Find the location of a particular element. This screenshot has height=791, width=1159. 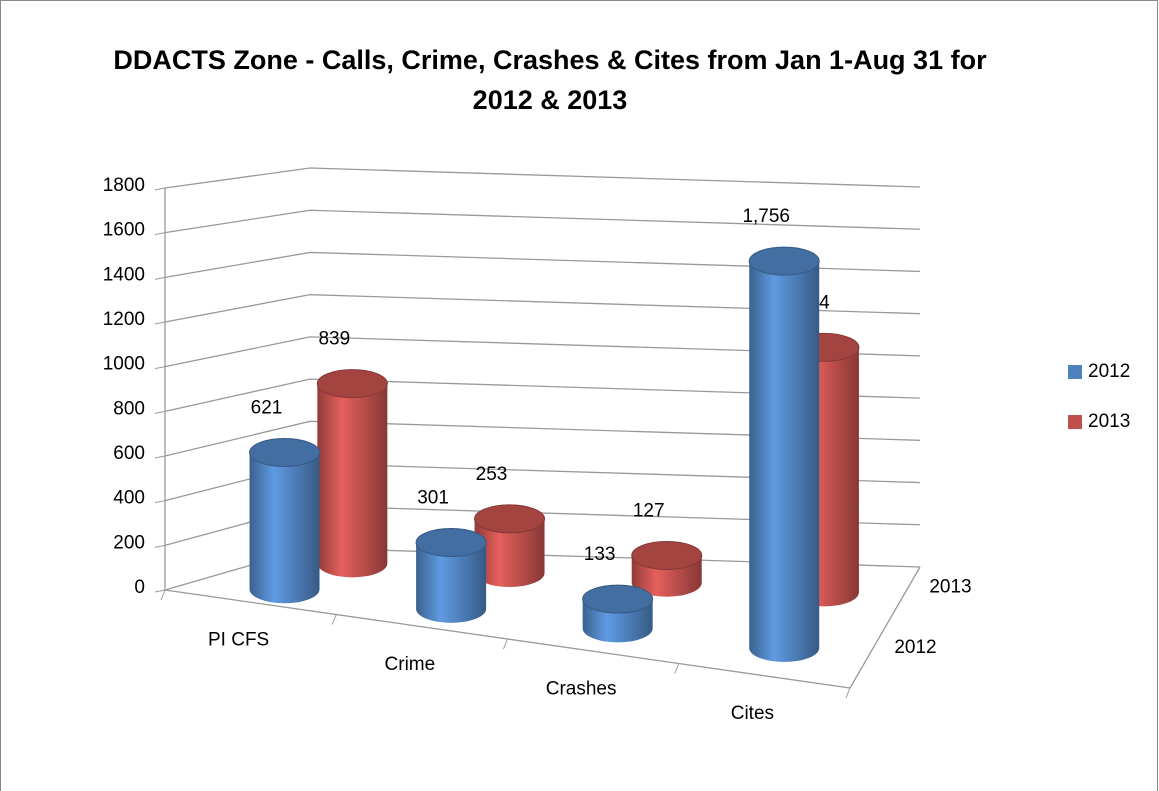

data-label: 253 is located at coordinates (492, 474).